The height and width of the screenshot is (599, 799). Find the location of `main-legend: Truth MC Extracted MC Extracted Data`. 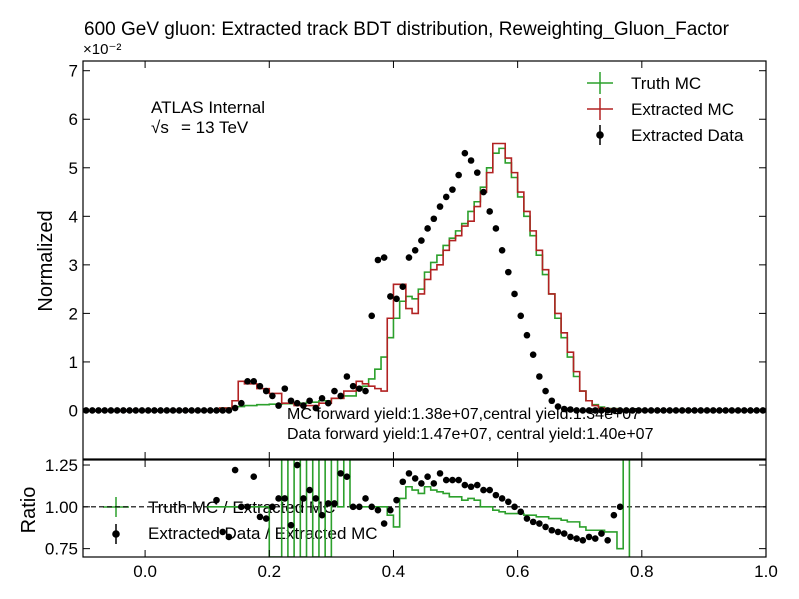

main-legend: Truth MC Extracted MC Extracted Data is located at coordinates (665, 108).